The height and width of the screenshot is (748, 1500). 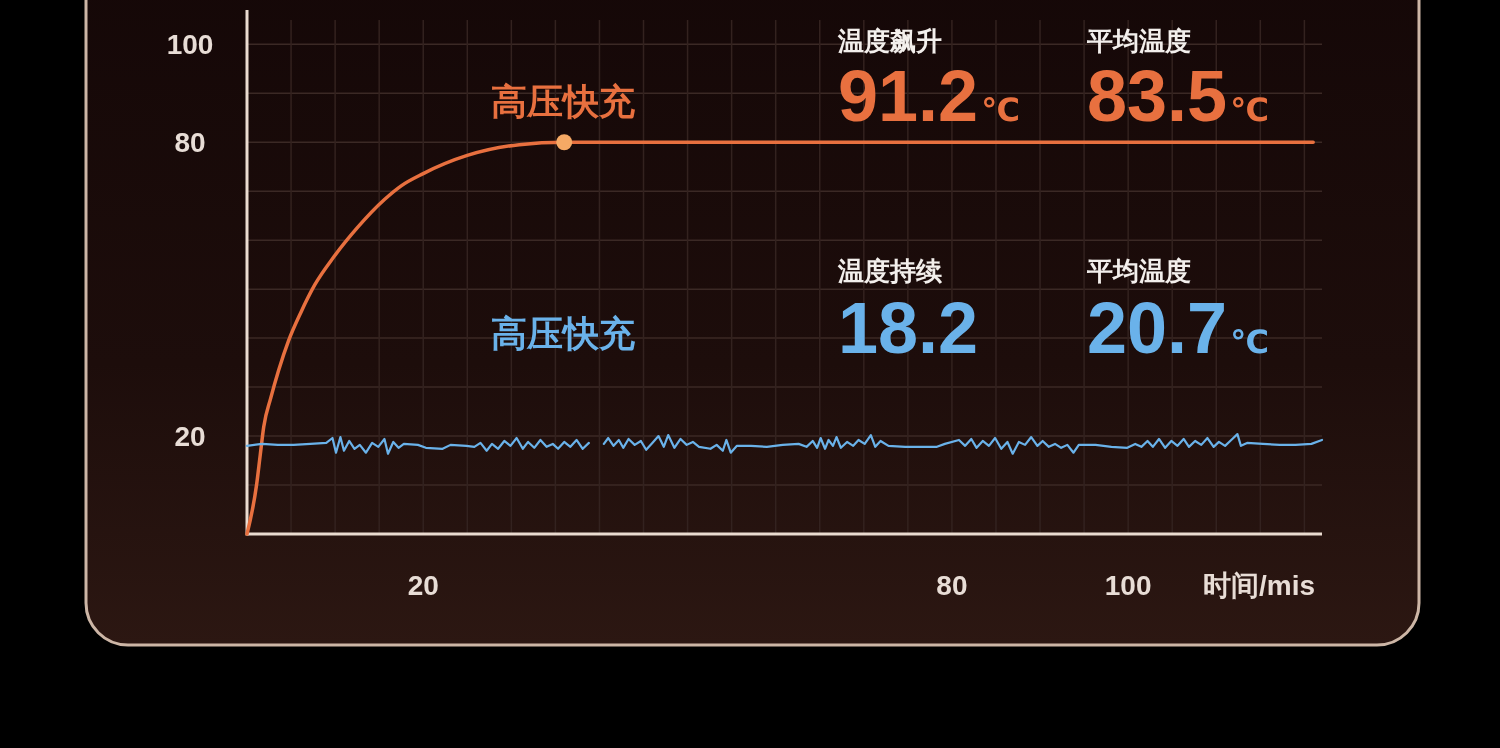 What do you see at coordinates (190, 44) in the screenshot?
I see `y-tick-label: 100` at bounding box center [190, 44].